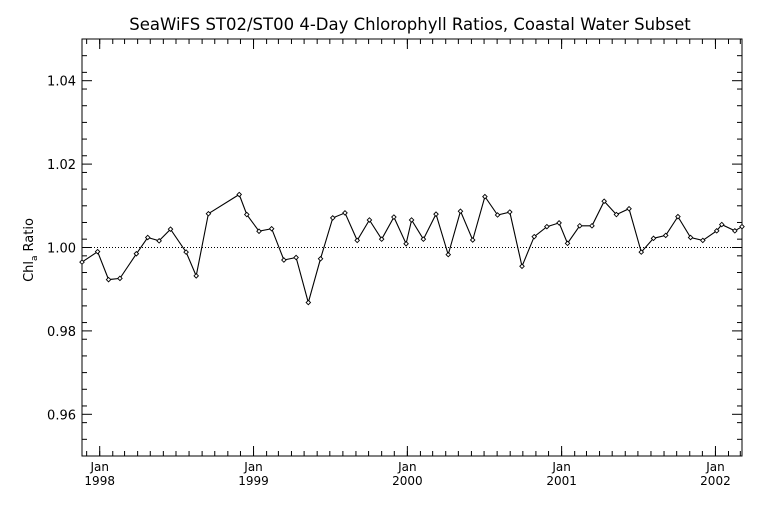 This screenshot has width=768, height=516. Describe the element at coordinates (29, 234) in the screenshot. I see `y-axis-label-suffix: Ratio` at that location.